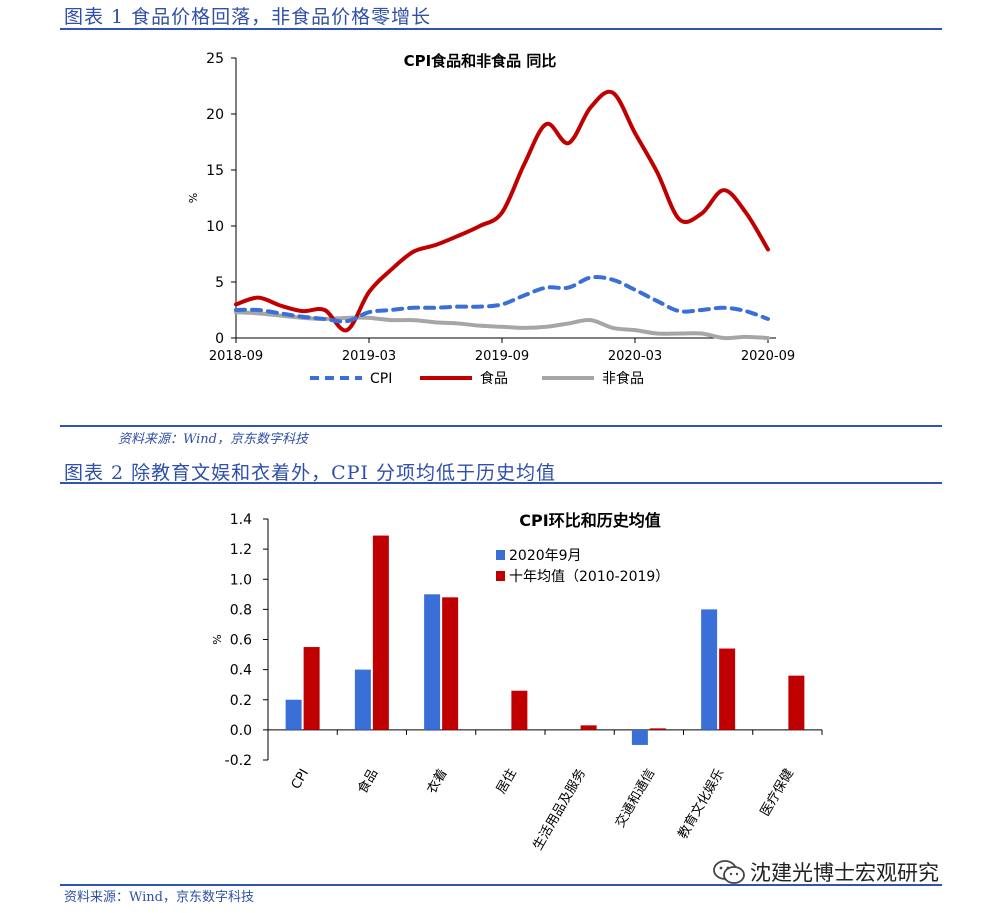  What do you see at coordinates (241, 550) in the screenshot?
I see `chart2-ytick-label: 1.2` at bounding box center [241, 550].